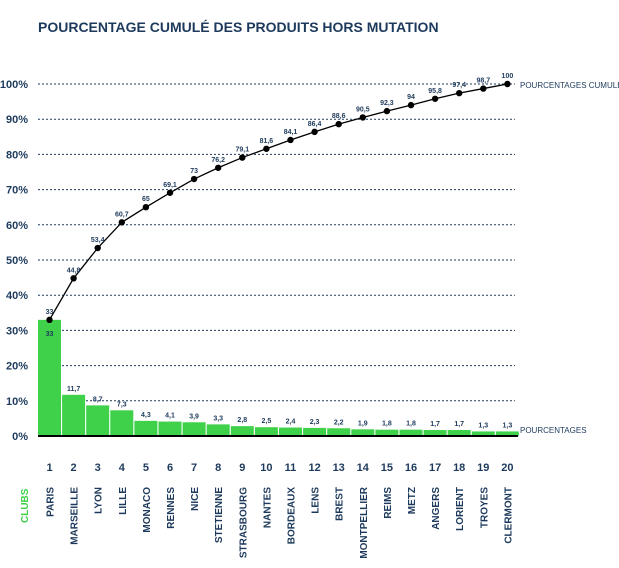 This screenshot has height=568, width=619. Describe the element at coordinates (339, 432) in the screenshot. I see `bar-brest` at that location.